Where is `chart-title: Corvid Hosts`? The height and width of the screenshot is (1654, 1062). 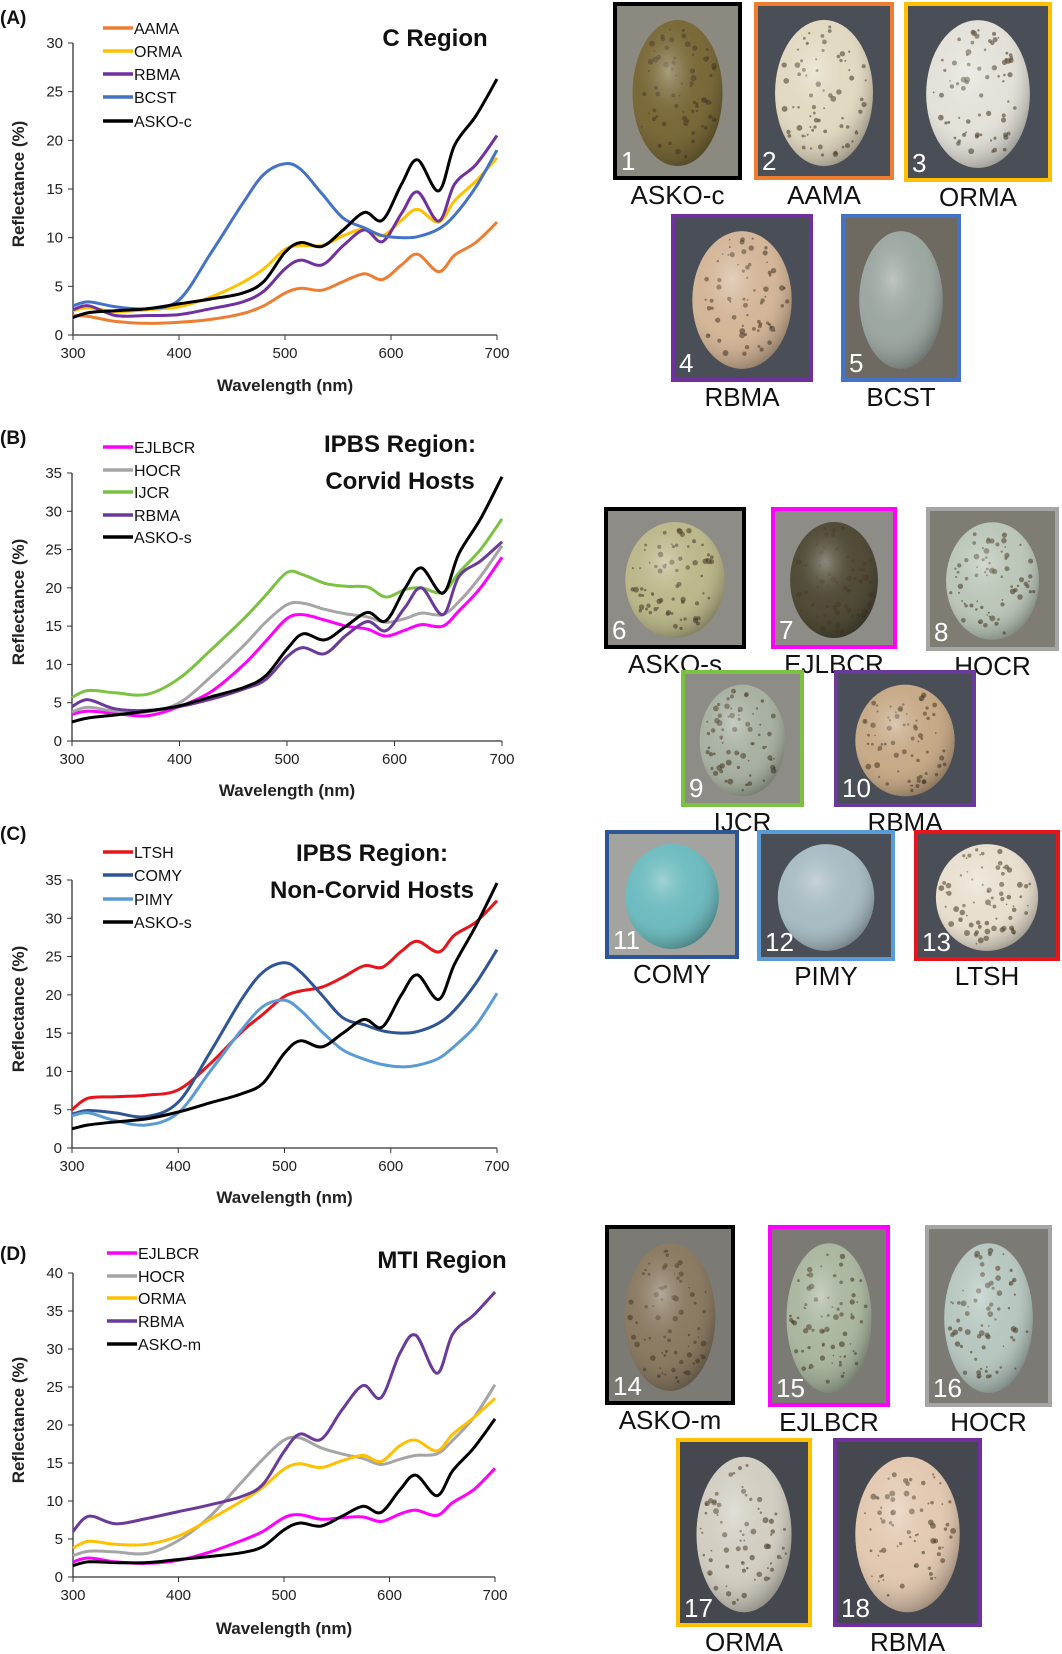 chart-title: Corvid Hosts is located at coordinates (399, 481).